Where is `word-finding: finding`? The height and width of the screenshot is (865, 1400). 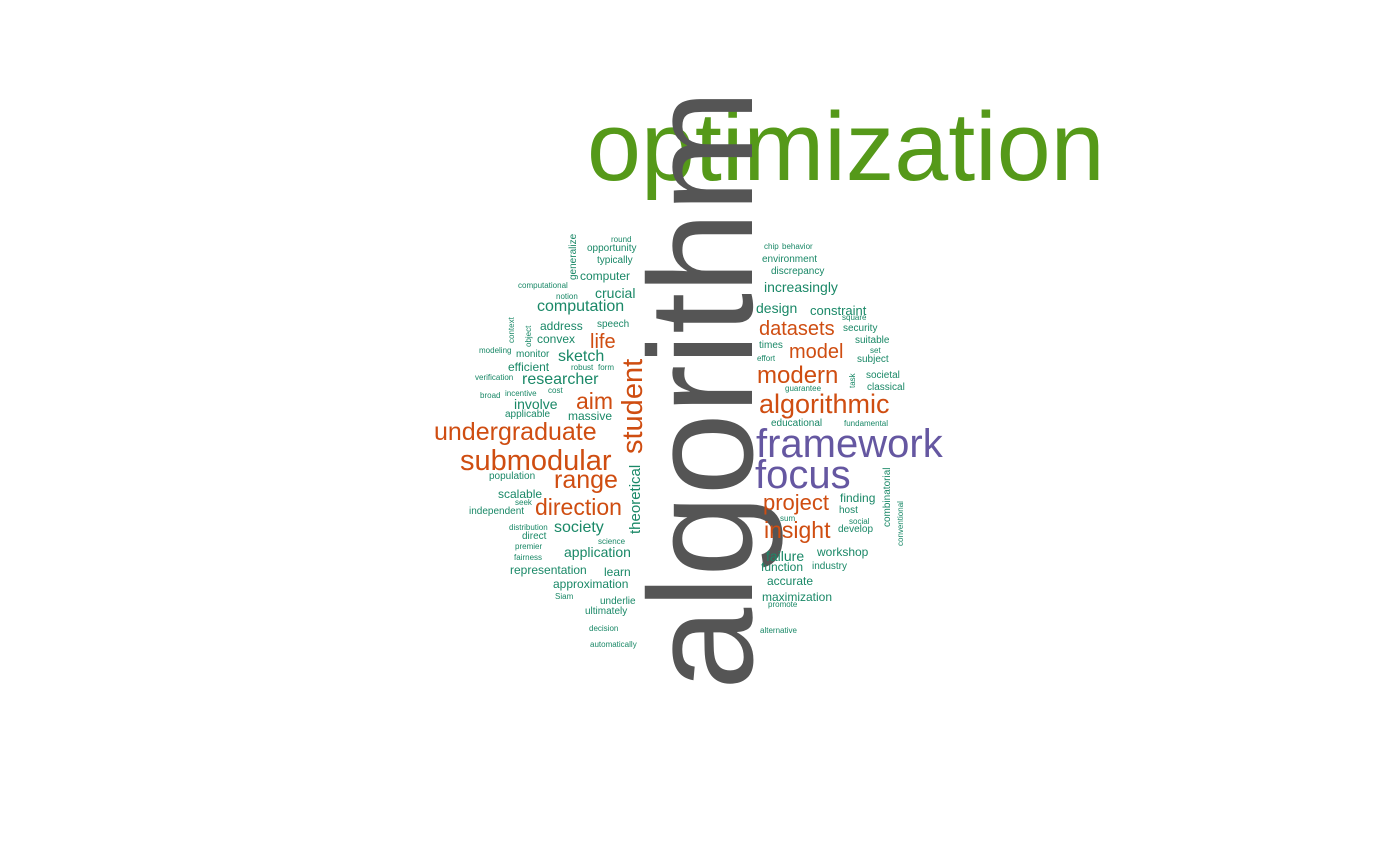 word-finding: finding is located at coordinates (858, 498).